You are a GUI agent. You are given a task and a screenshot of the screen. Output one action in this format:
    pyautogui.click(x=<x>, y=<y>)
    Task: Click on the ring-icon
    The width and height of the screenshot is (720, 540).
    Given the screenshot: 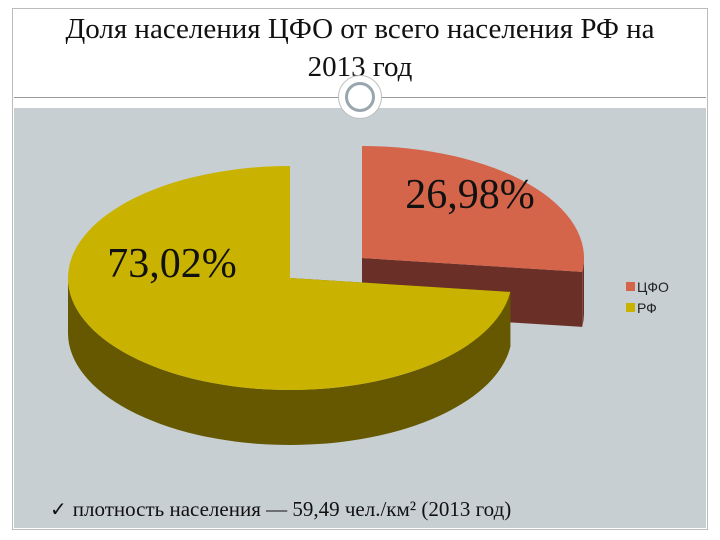 What is the action you would take?
    pyautogui.click(x=360, y=97)
    